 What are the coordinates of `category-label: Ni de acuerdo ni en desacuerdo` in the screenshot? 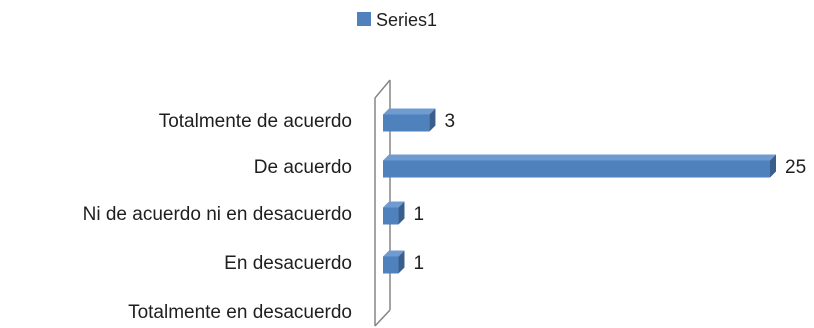 It's located at (217, 214).